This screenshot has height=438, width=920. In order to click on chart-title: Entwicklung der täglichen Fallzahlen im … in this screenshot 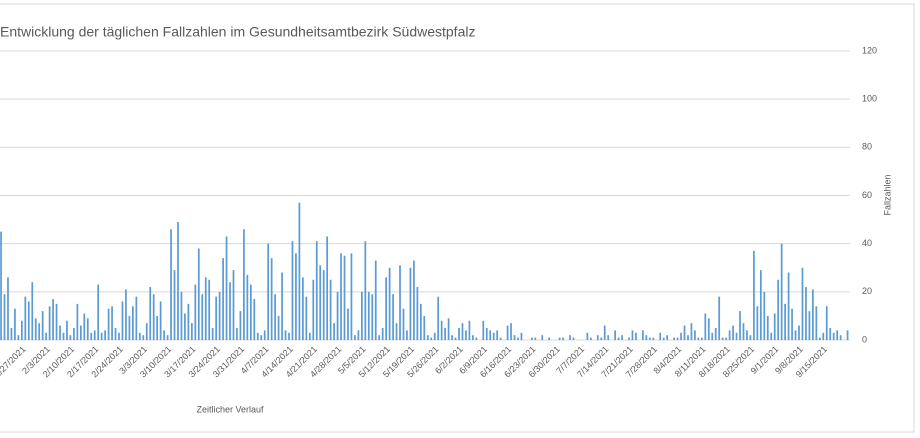, I will do `click(237, 32)`.